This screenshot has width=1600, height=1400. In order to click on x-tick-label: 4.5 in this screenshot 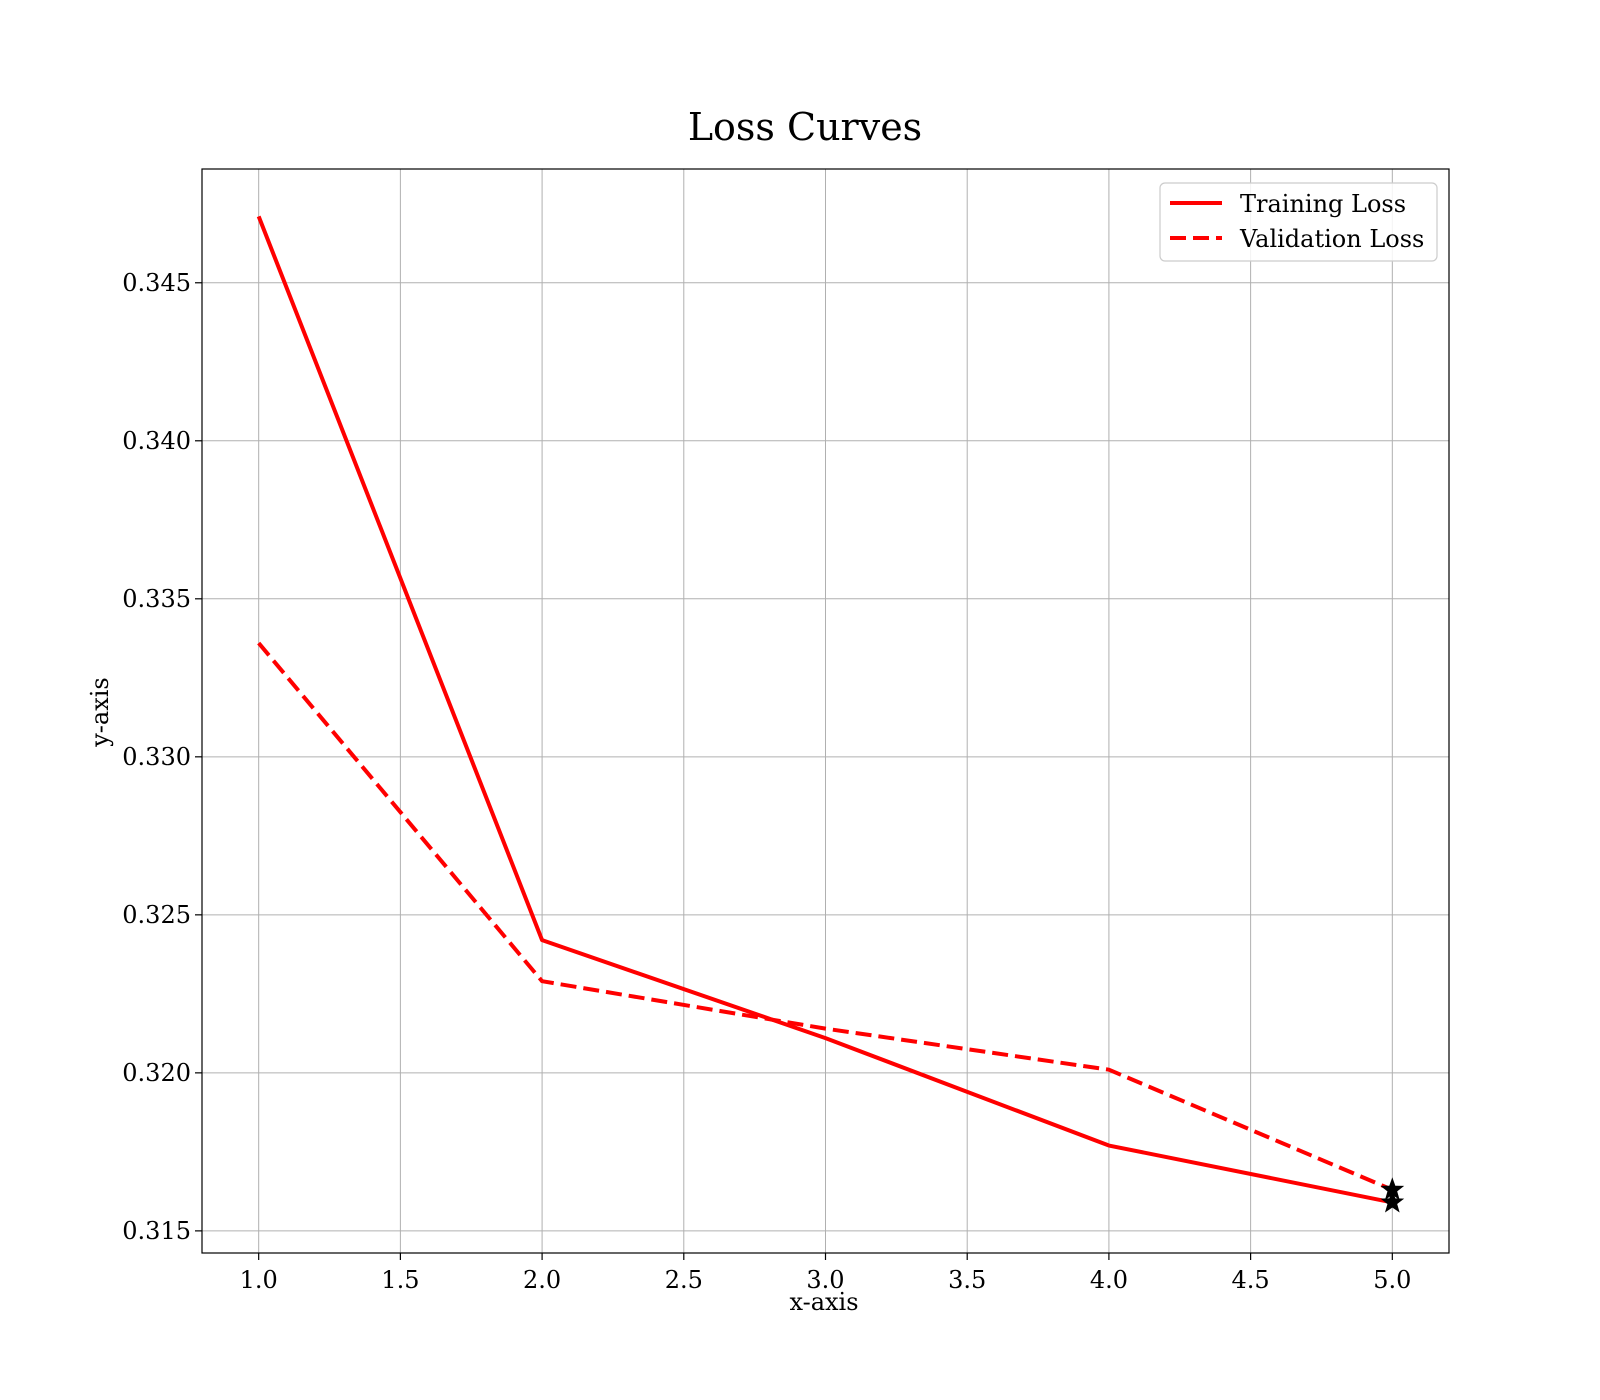, I will do `click(1251, 1280)`.